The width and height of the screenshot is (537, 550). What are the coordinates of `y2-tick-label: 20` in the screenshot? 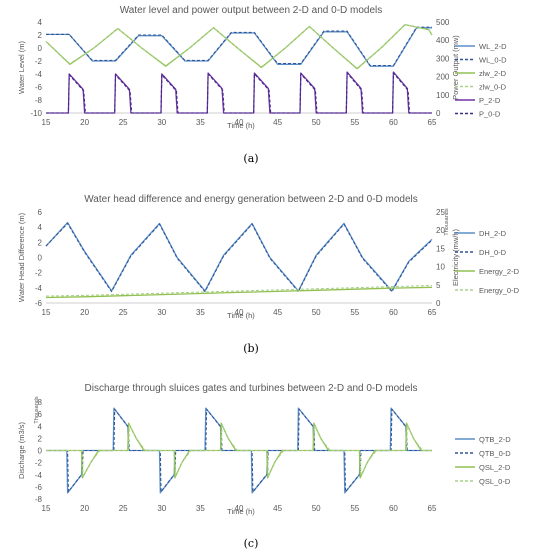 It's located at (440, 230).